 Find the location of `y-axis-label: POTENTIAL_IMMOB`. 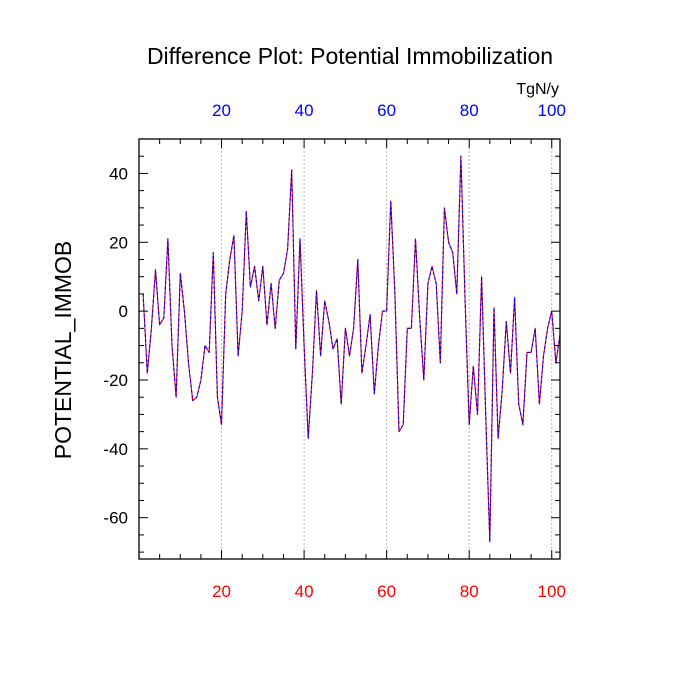

y-axis-label: POTENTIAL_IMMOB is located at coordinates (63, 350).